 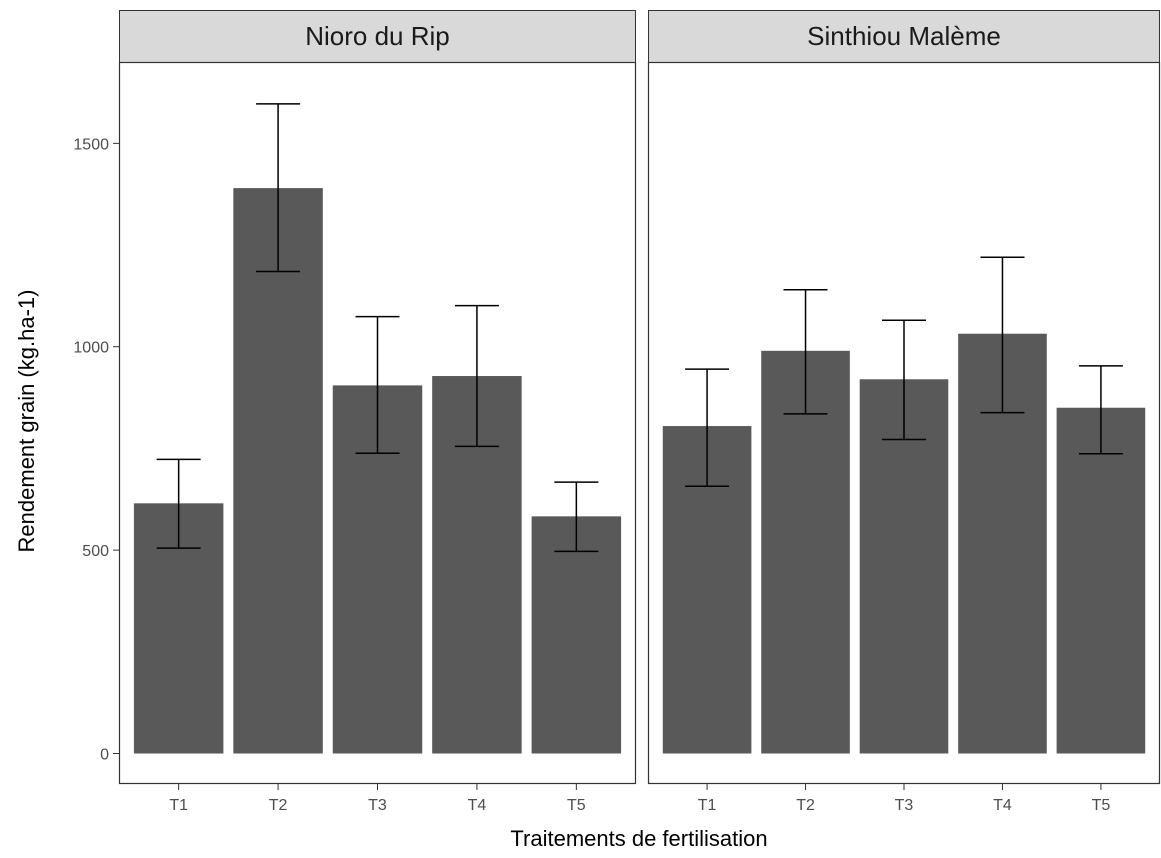 What do you see at coordinates (638, 838) in the screenshot?
I see `x-axis-title: Traitements de fertilisation` at bounding box center [638, 838].